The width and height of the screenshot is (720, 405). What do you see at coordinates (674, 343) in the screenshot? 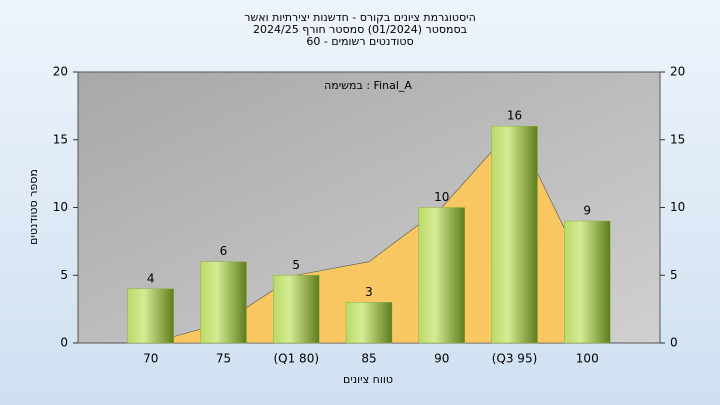
I see `y2-tick-label: 0` at bounding box center [674, 343].